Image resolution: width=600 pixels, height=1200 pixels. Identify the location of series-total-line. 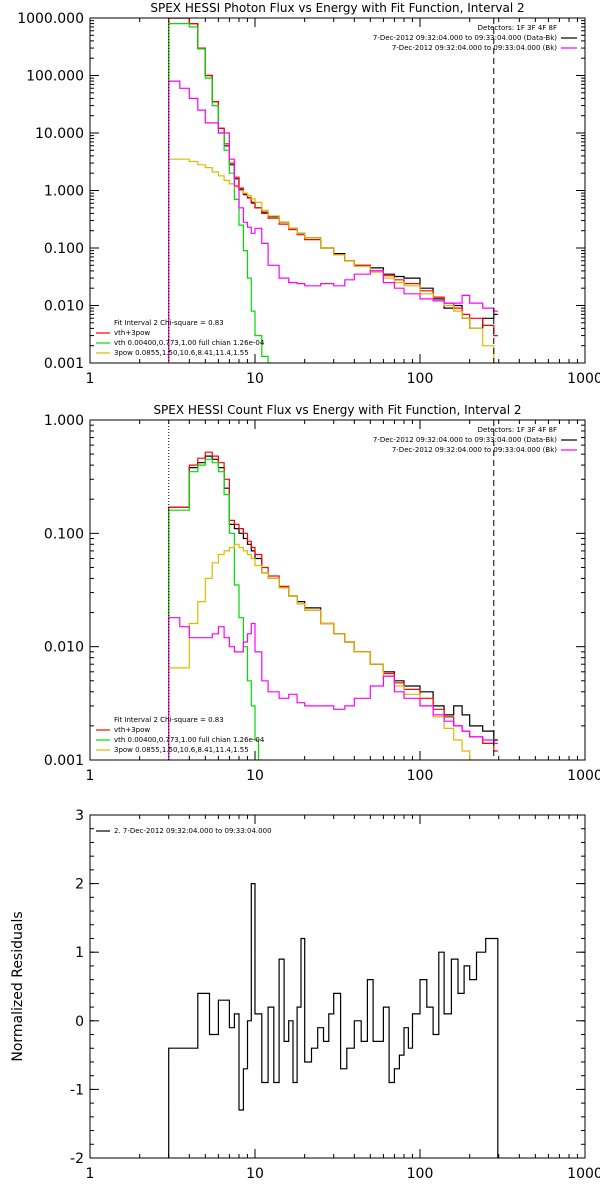
(333, 605).